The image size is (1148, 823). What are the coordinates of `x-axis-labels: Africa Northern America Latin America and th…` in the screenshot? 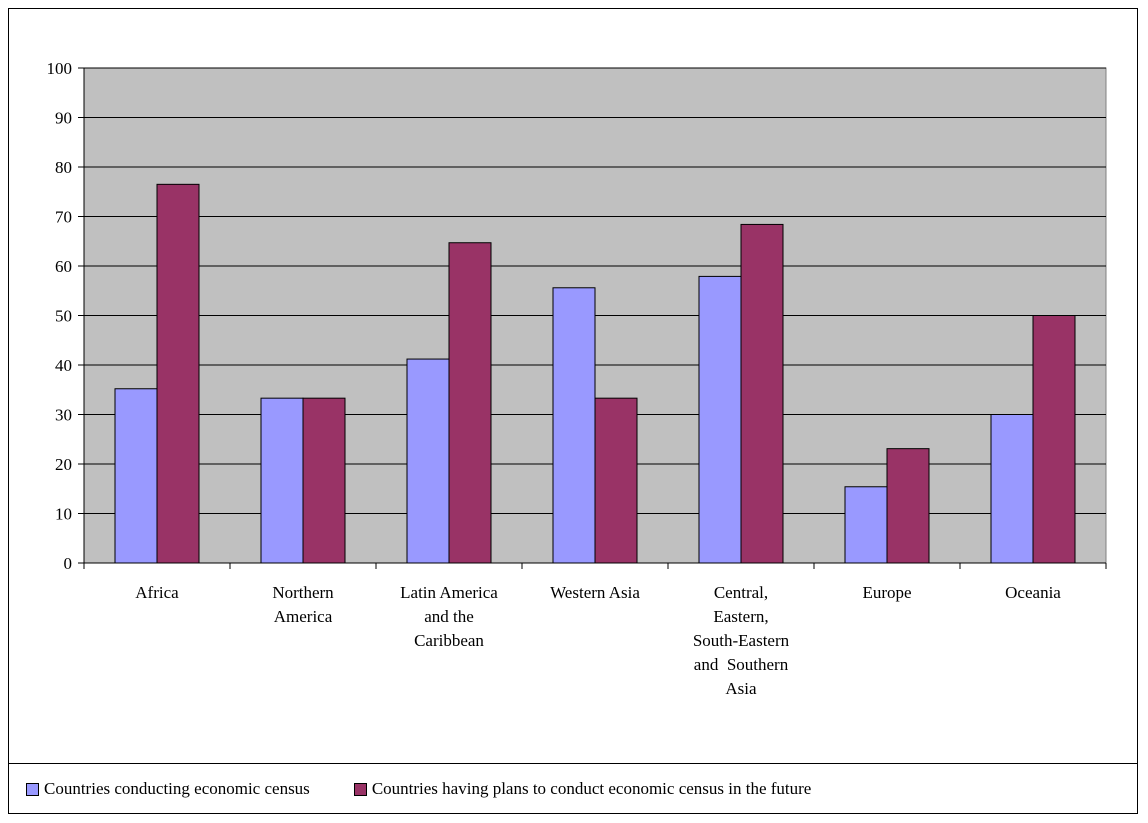 It's located at (595, 630).